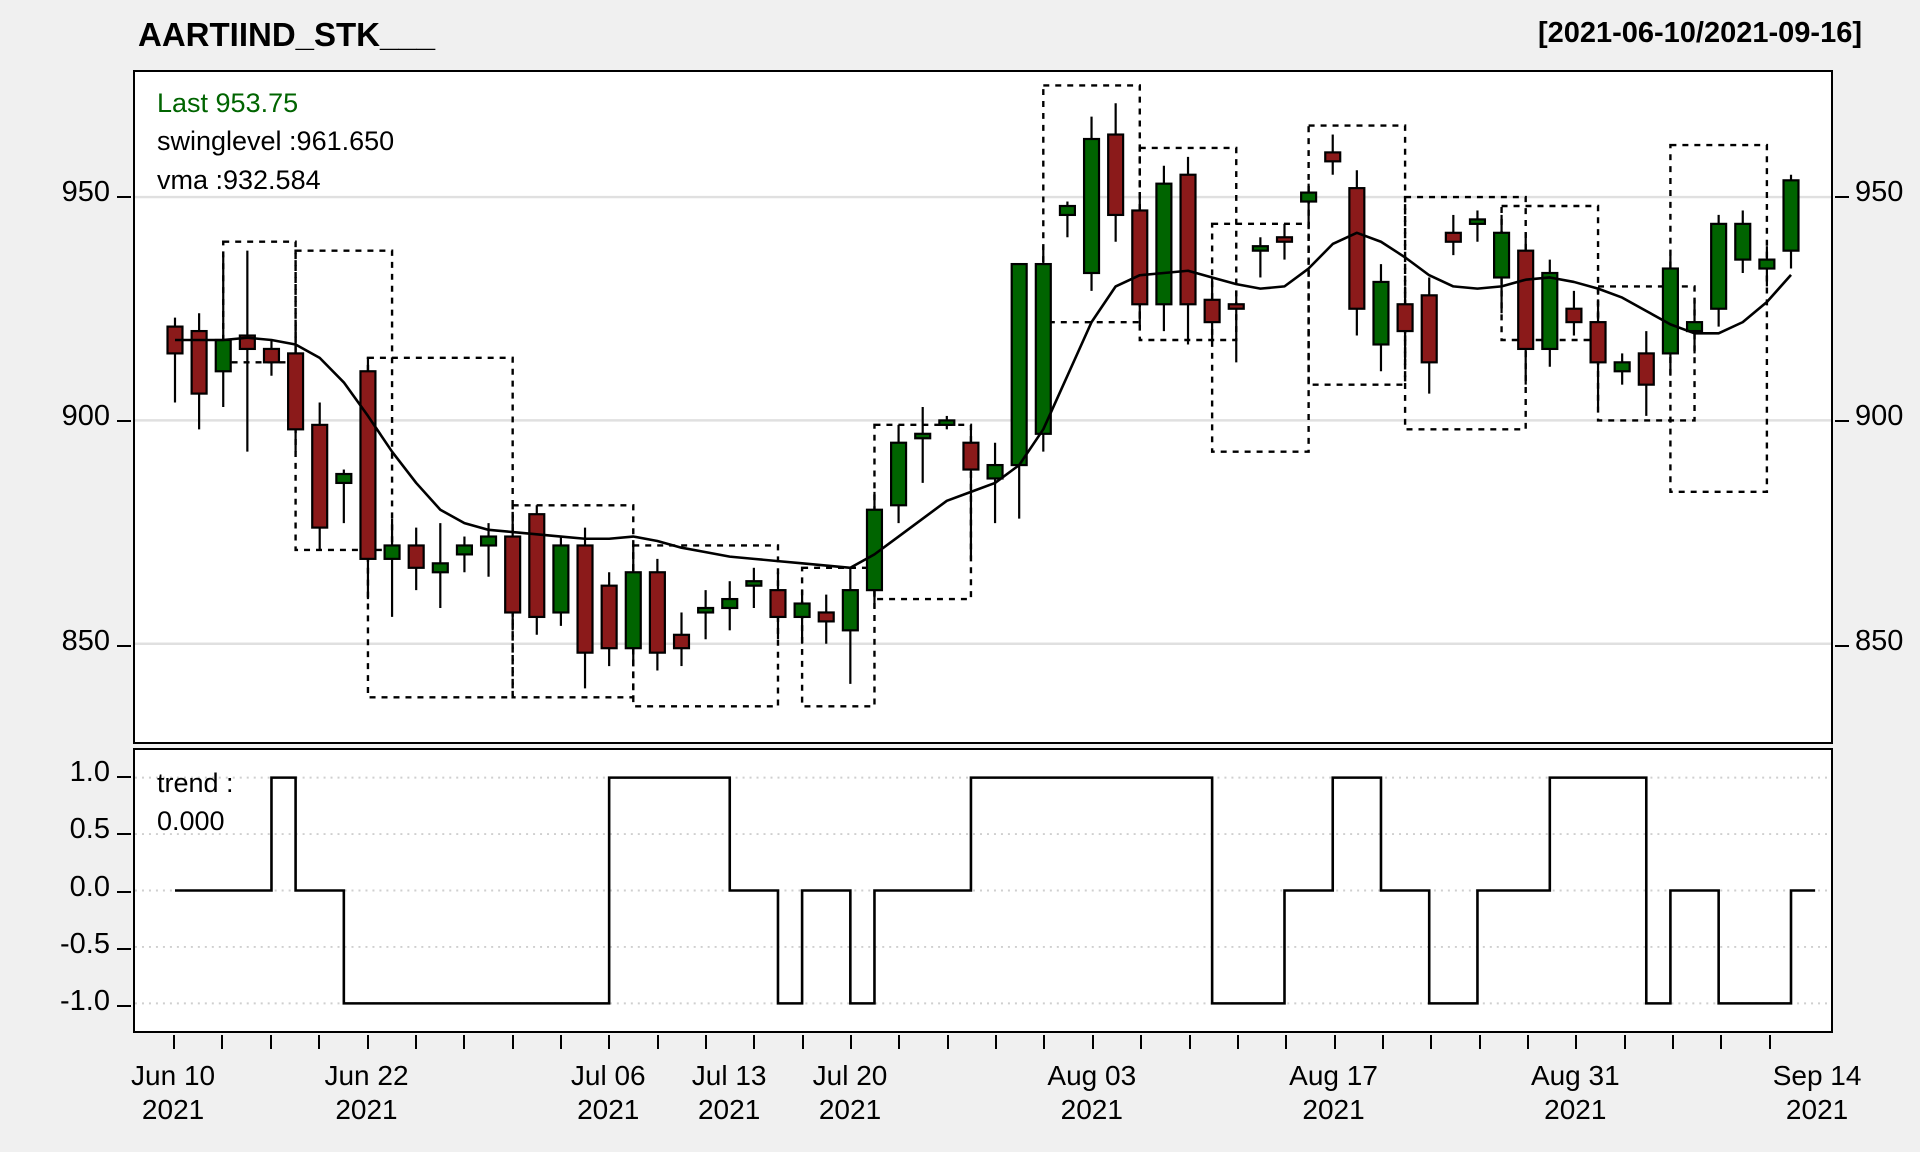 Image resolution: width=1920 pixels, height=1152 pixels. Describe the element at coordinates (1334, 1093) in the screenshot. I see `x-axis-tick-aug-17: Aug 17 2021` at that location.